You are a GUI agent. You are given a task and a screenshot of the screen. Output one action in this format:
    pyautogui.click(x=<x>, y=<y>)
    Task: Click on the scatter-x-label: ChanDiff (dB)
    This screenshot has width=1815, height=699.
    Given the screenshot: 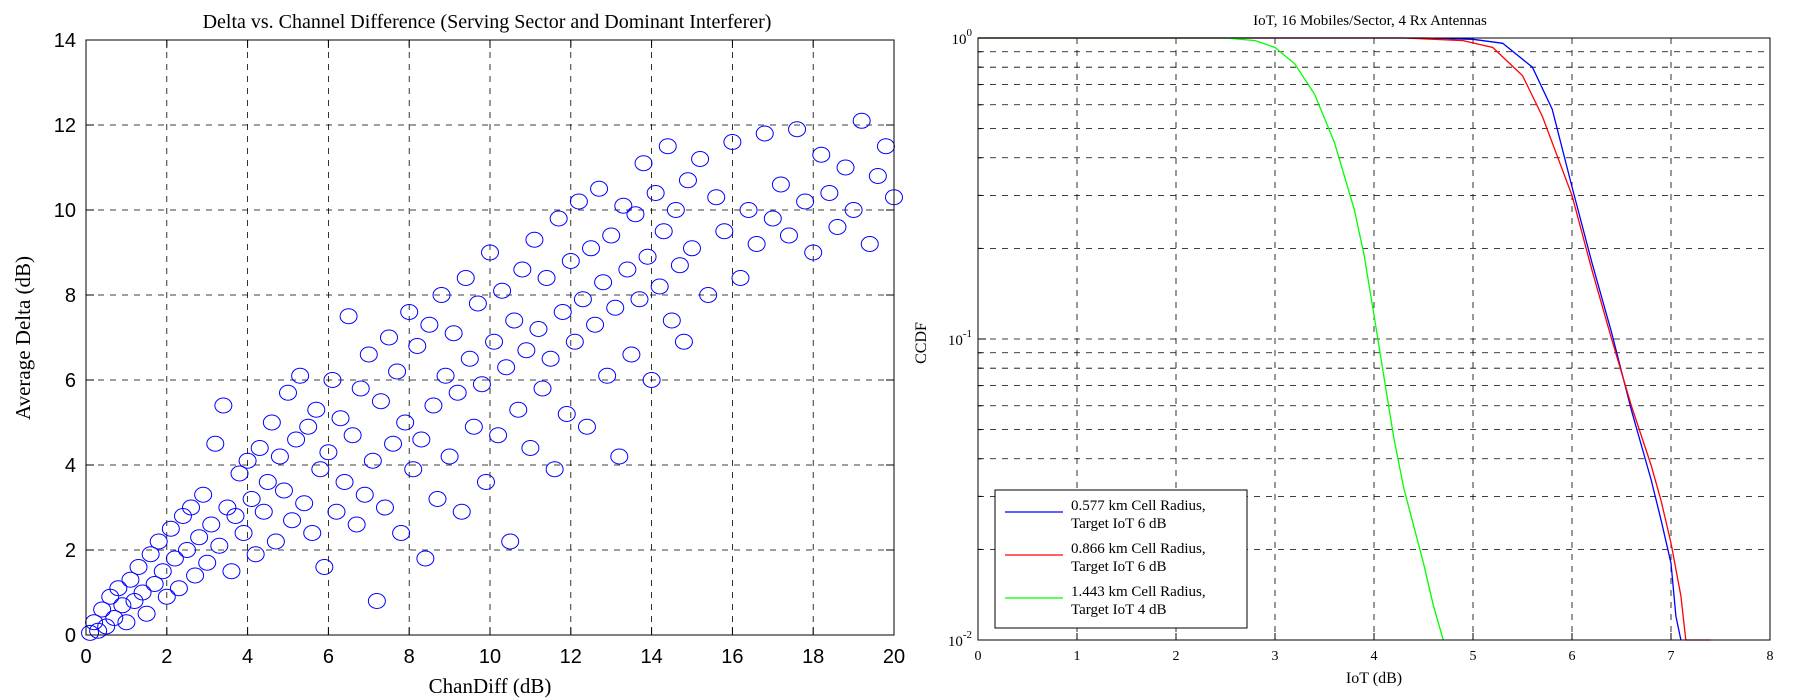 What is the action you would take?
    pyautogui.click(x=490, y=686)
    